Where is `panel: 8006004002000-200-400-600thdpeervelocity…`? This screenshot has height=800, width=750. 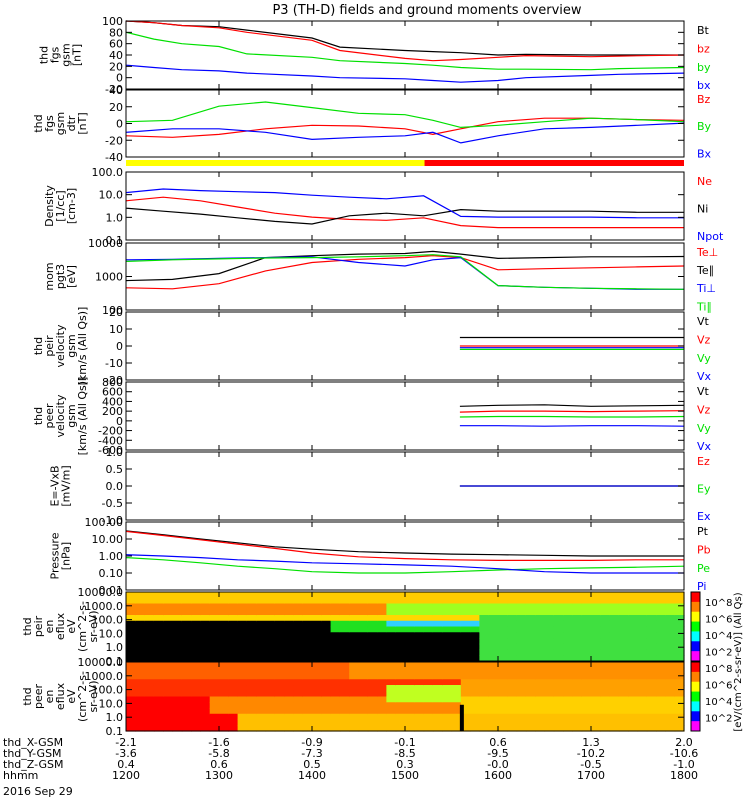
panel: 8006004002000-200-400-600thdpeervelocity… is located at coordinates (372, 416).